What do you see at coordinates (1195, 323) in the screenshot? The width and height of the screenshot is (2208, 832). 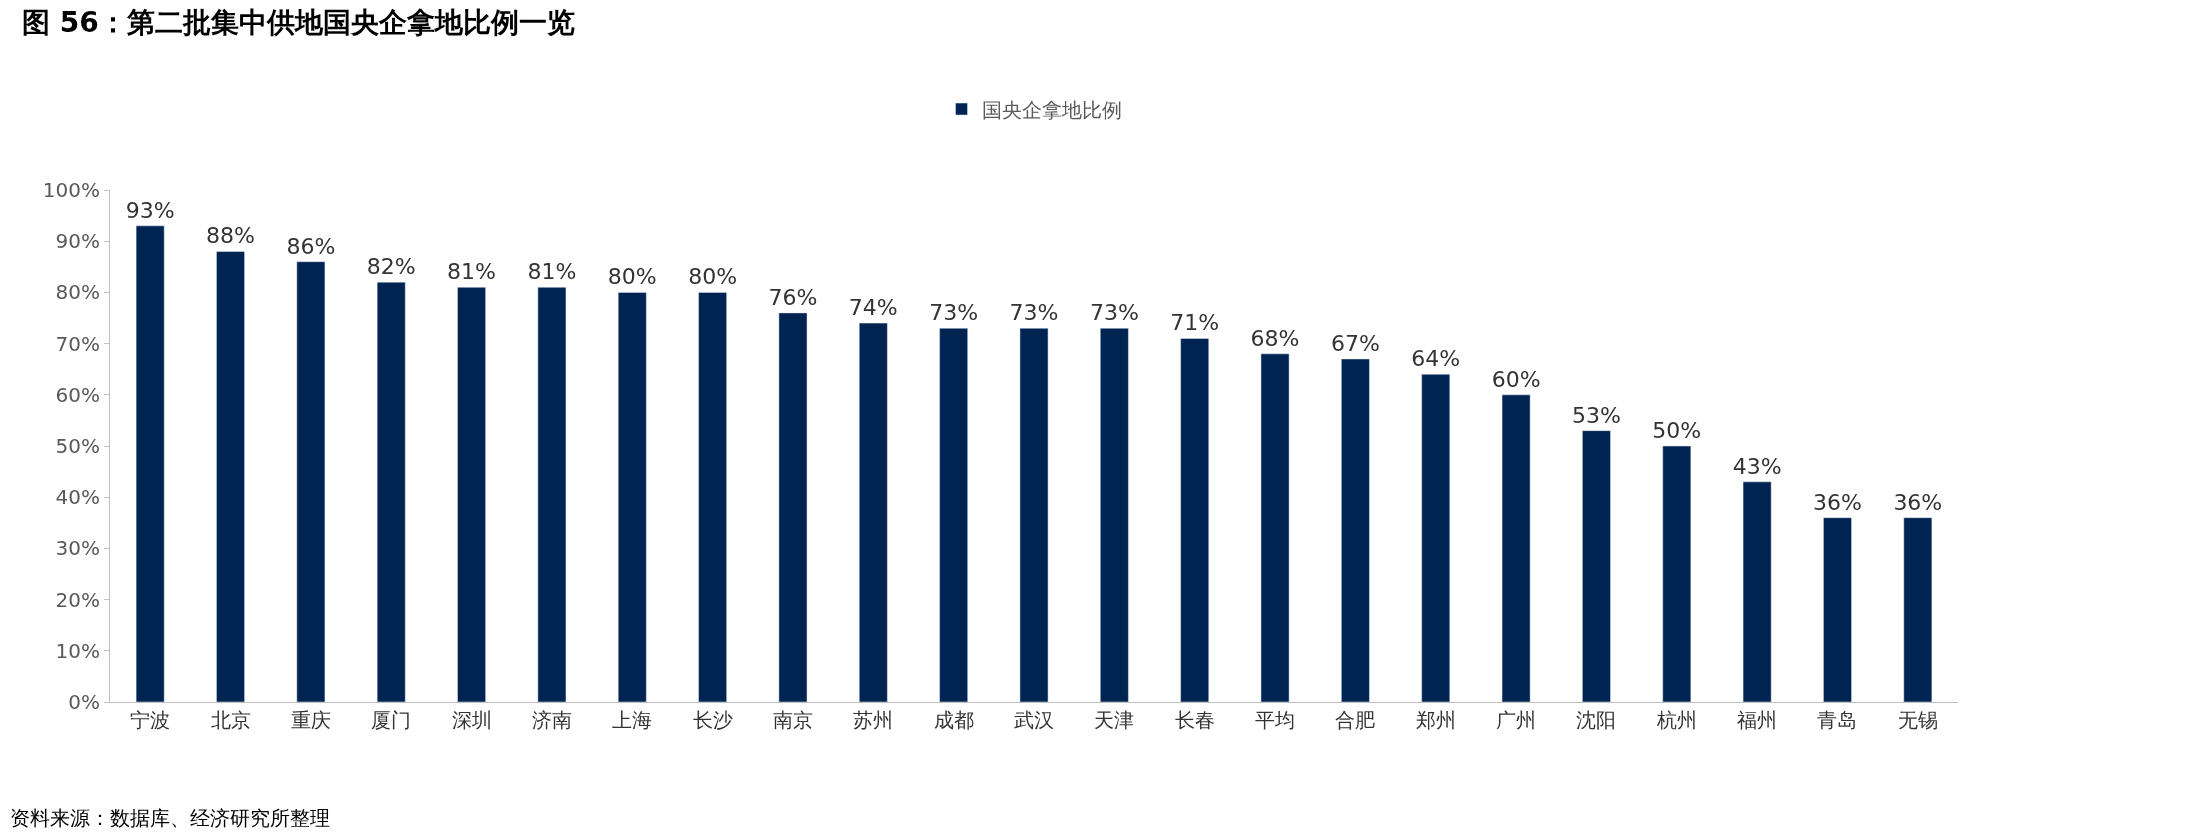 I see `data-label: 71%` at bounding box center [1195, 323].